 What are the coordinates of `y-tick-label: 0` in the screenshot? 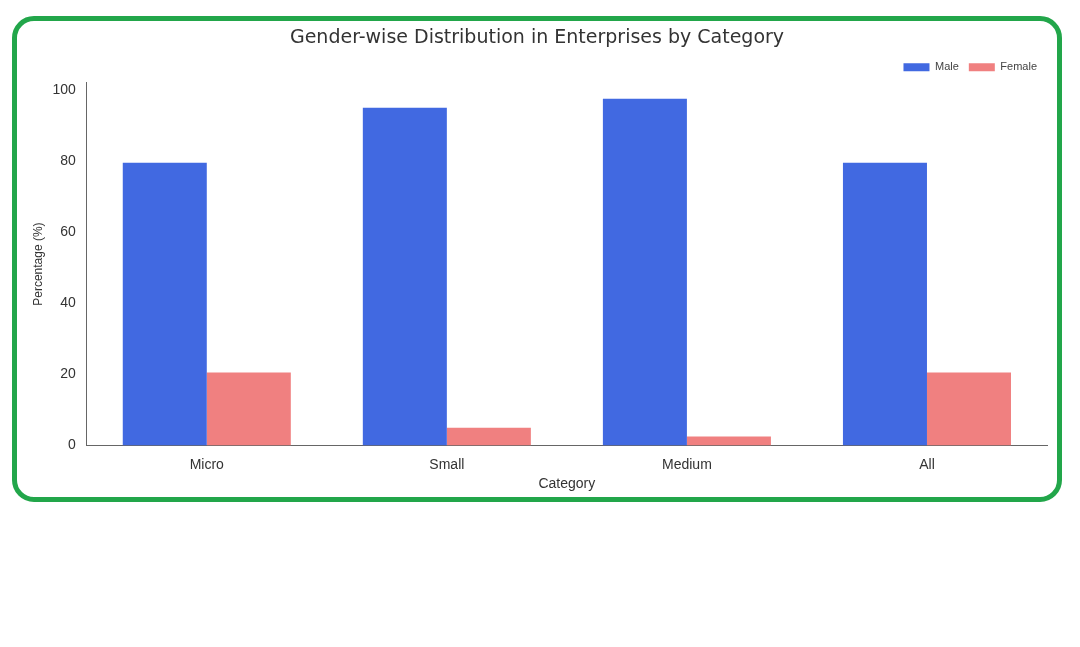 It's located at (71, 444).